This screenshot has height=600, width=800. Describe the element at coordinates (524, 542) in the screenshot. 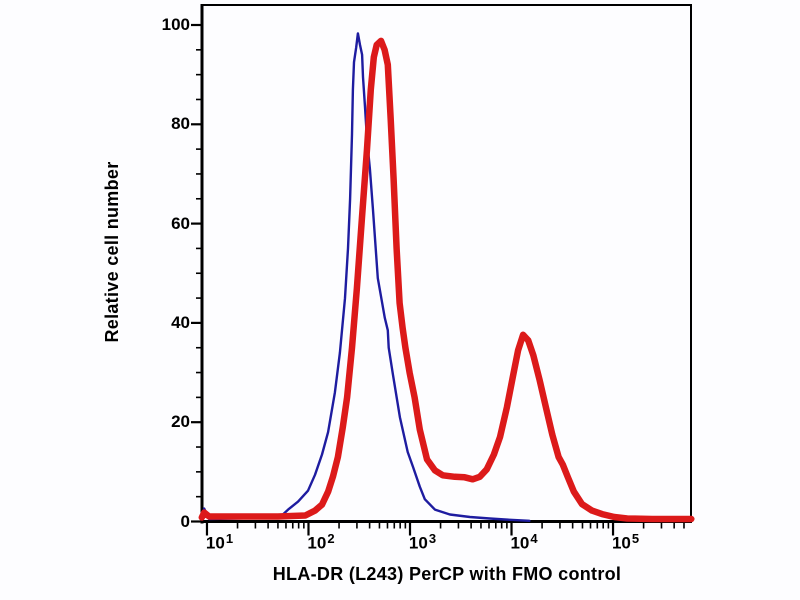

I see `x-axis-tick-label: 104` at that location.